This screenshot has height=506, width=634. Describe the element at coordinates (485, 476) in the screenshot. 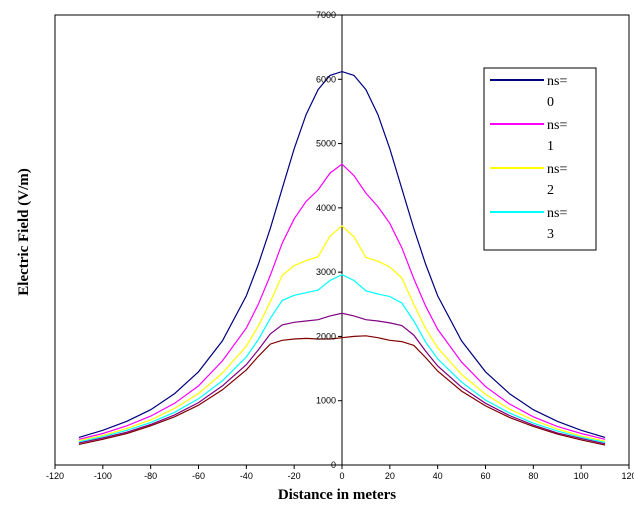

I see `x-tick-label: 60` at that location.